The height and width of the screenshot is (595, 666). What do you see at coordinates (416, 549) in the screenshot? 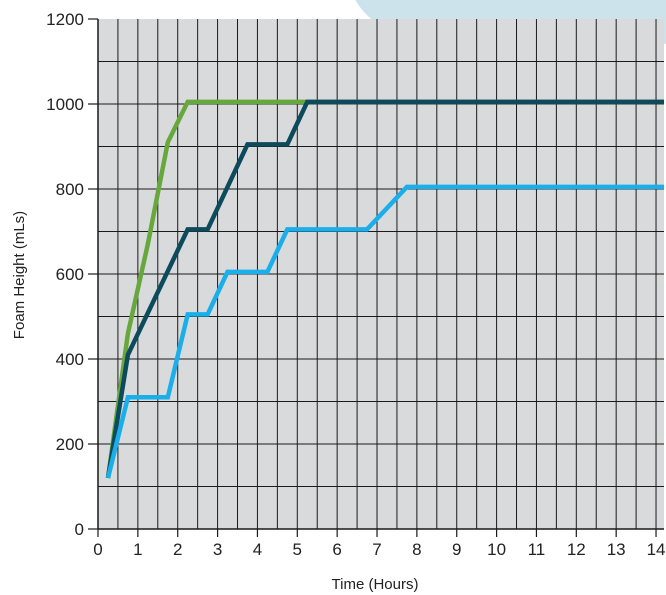
I see `x-tick-label: 8` at bounding box center [416, 549].